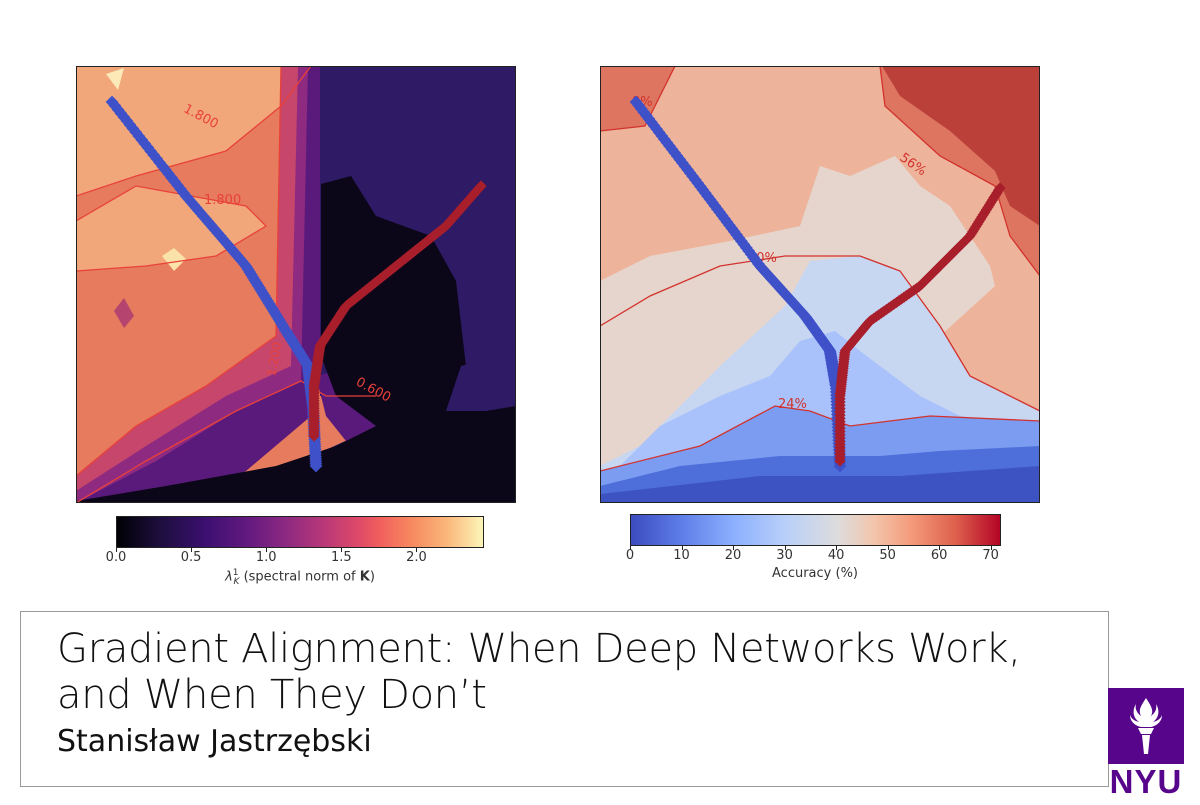  What do you see at coordinates (887, 555) in the screenshot?
I see `colorbar-tick-label: 50` at bounding box center [887, 555].